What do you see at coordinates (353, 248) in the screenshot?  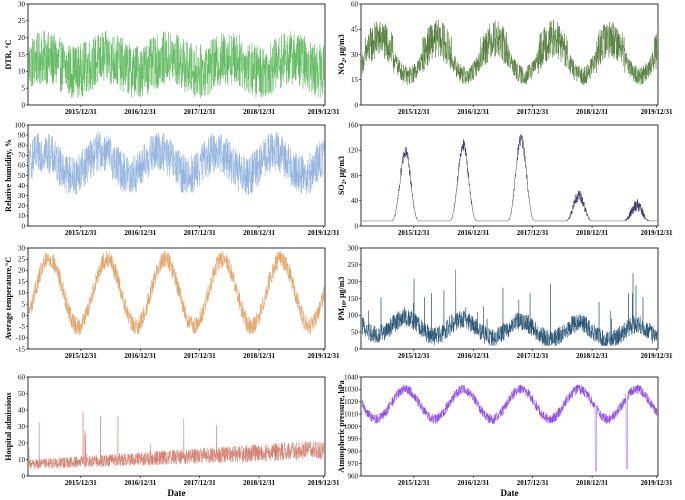 I see `y-tick-label: 300` at bounding box center [353, 248].